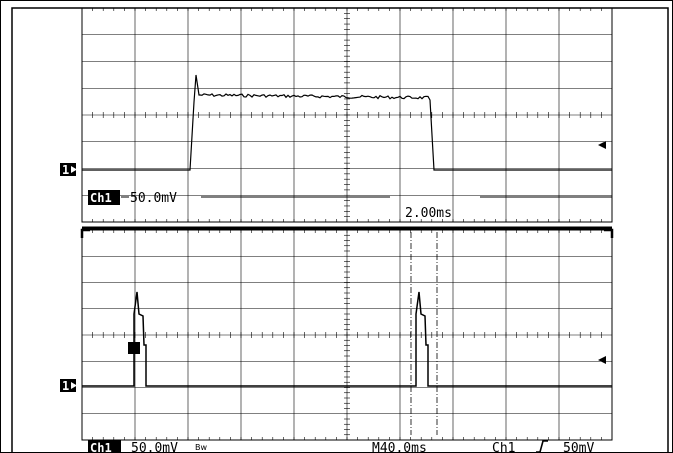  What do you see at coordinates (153, 198) in the screenshot?
I see `upper-volts-div: 50.0mV` at bounding box center [153, 198].